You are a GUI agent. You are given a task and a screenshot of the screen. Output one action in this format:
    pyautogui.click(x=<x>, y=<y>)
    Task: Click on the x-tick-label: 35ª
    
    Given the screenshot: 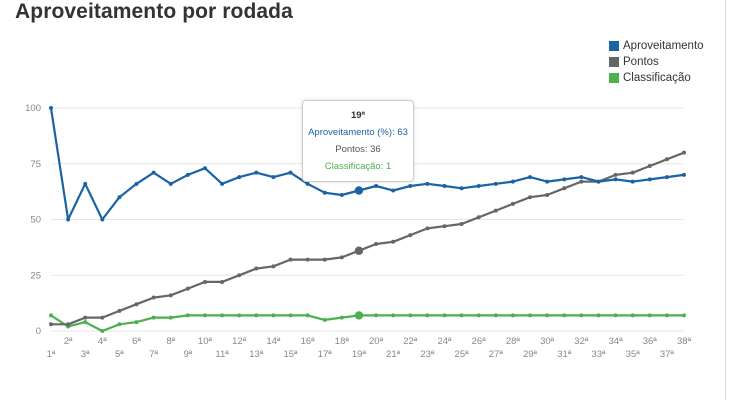 What is the action you would take?
    pyautogui.click(x=633, y=354)
    